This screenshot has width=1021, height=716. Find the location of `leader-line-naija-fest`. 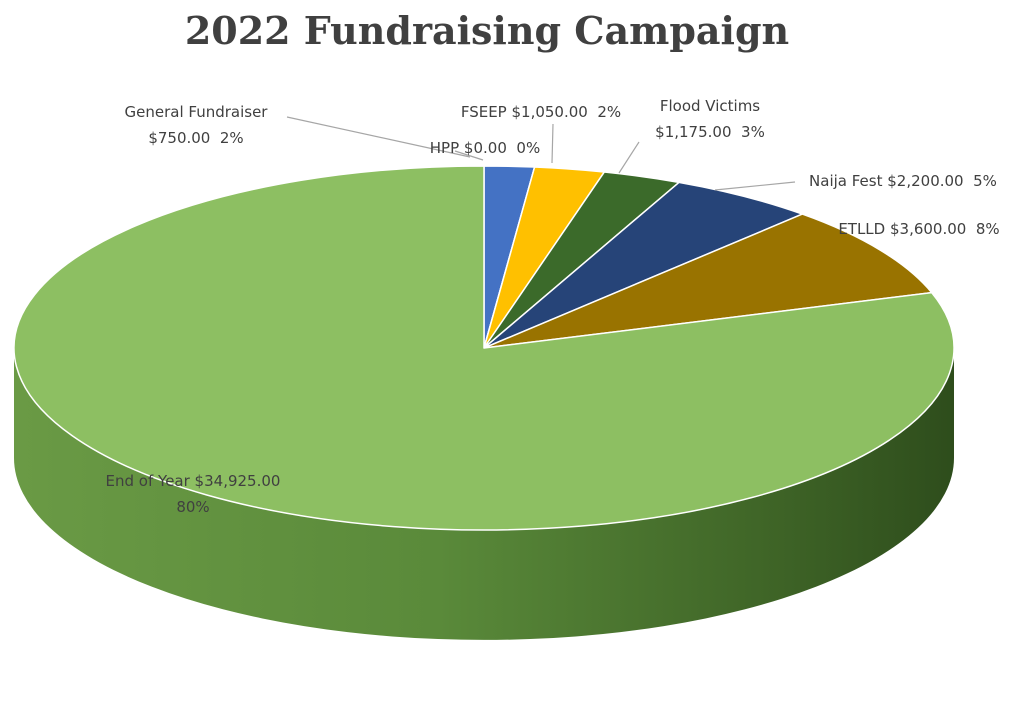

leader-line-naija-fest is located at coordinates (755, 186).